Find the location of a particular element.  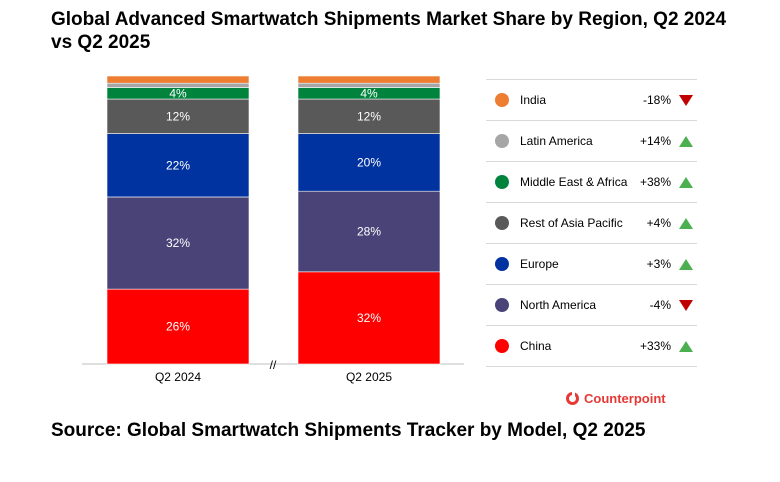

counterpoint-logo-icon is located at coordinates (572, 398).